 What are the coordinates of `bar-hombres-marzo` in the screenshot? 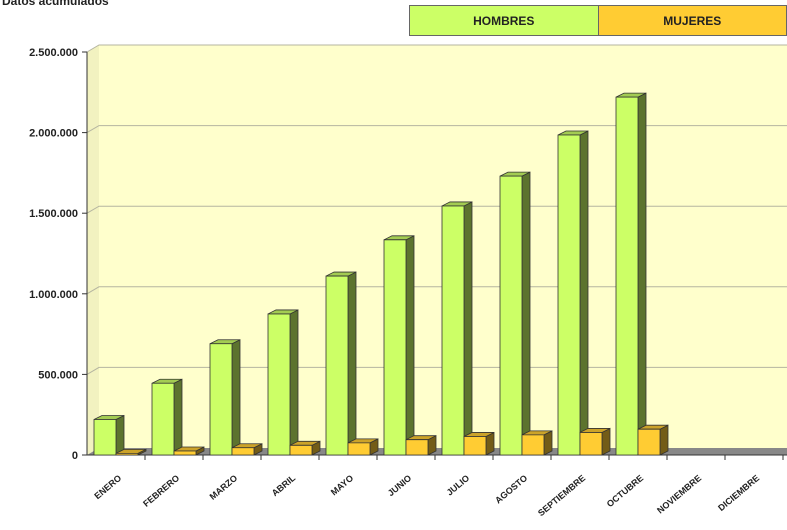 It's located at (225, 397).